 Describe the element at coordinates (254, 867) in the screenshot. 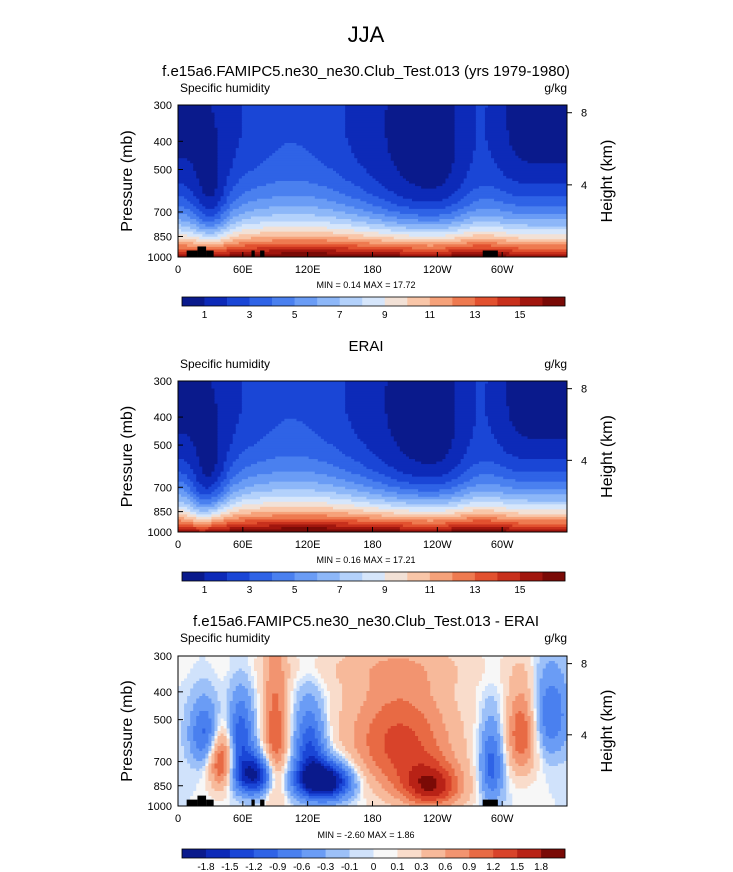

I see `colorbar-tick-label: -1.2` at that location.